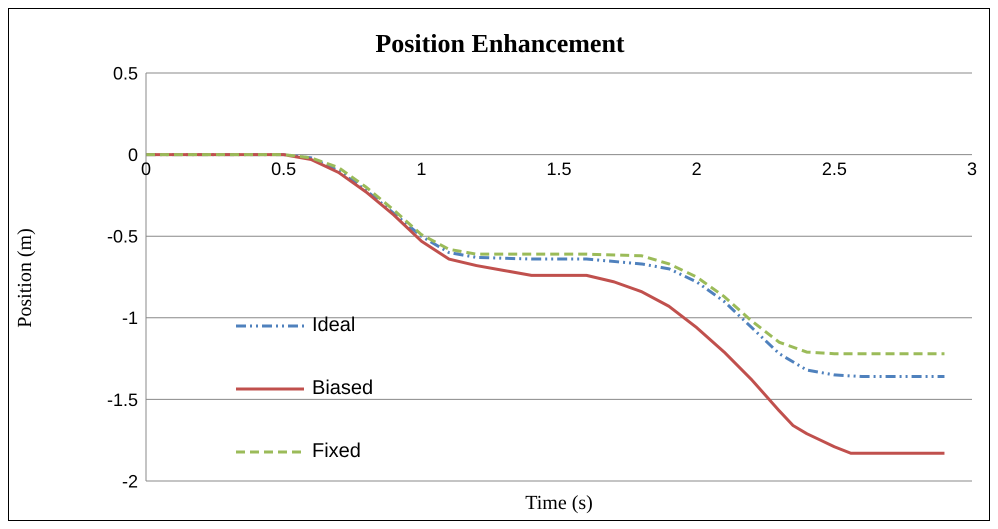  What do you see at coordinates (133, 154) in the screenshot?
I see `y-tick-label: 0` at bounding box center [133, 154].